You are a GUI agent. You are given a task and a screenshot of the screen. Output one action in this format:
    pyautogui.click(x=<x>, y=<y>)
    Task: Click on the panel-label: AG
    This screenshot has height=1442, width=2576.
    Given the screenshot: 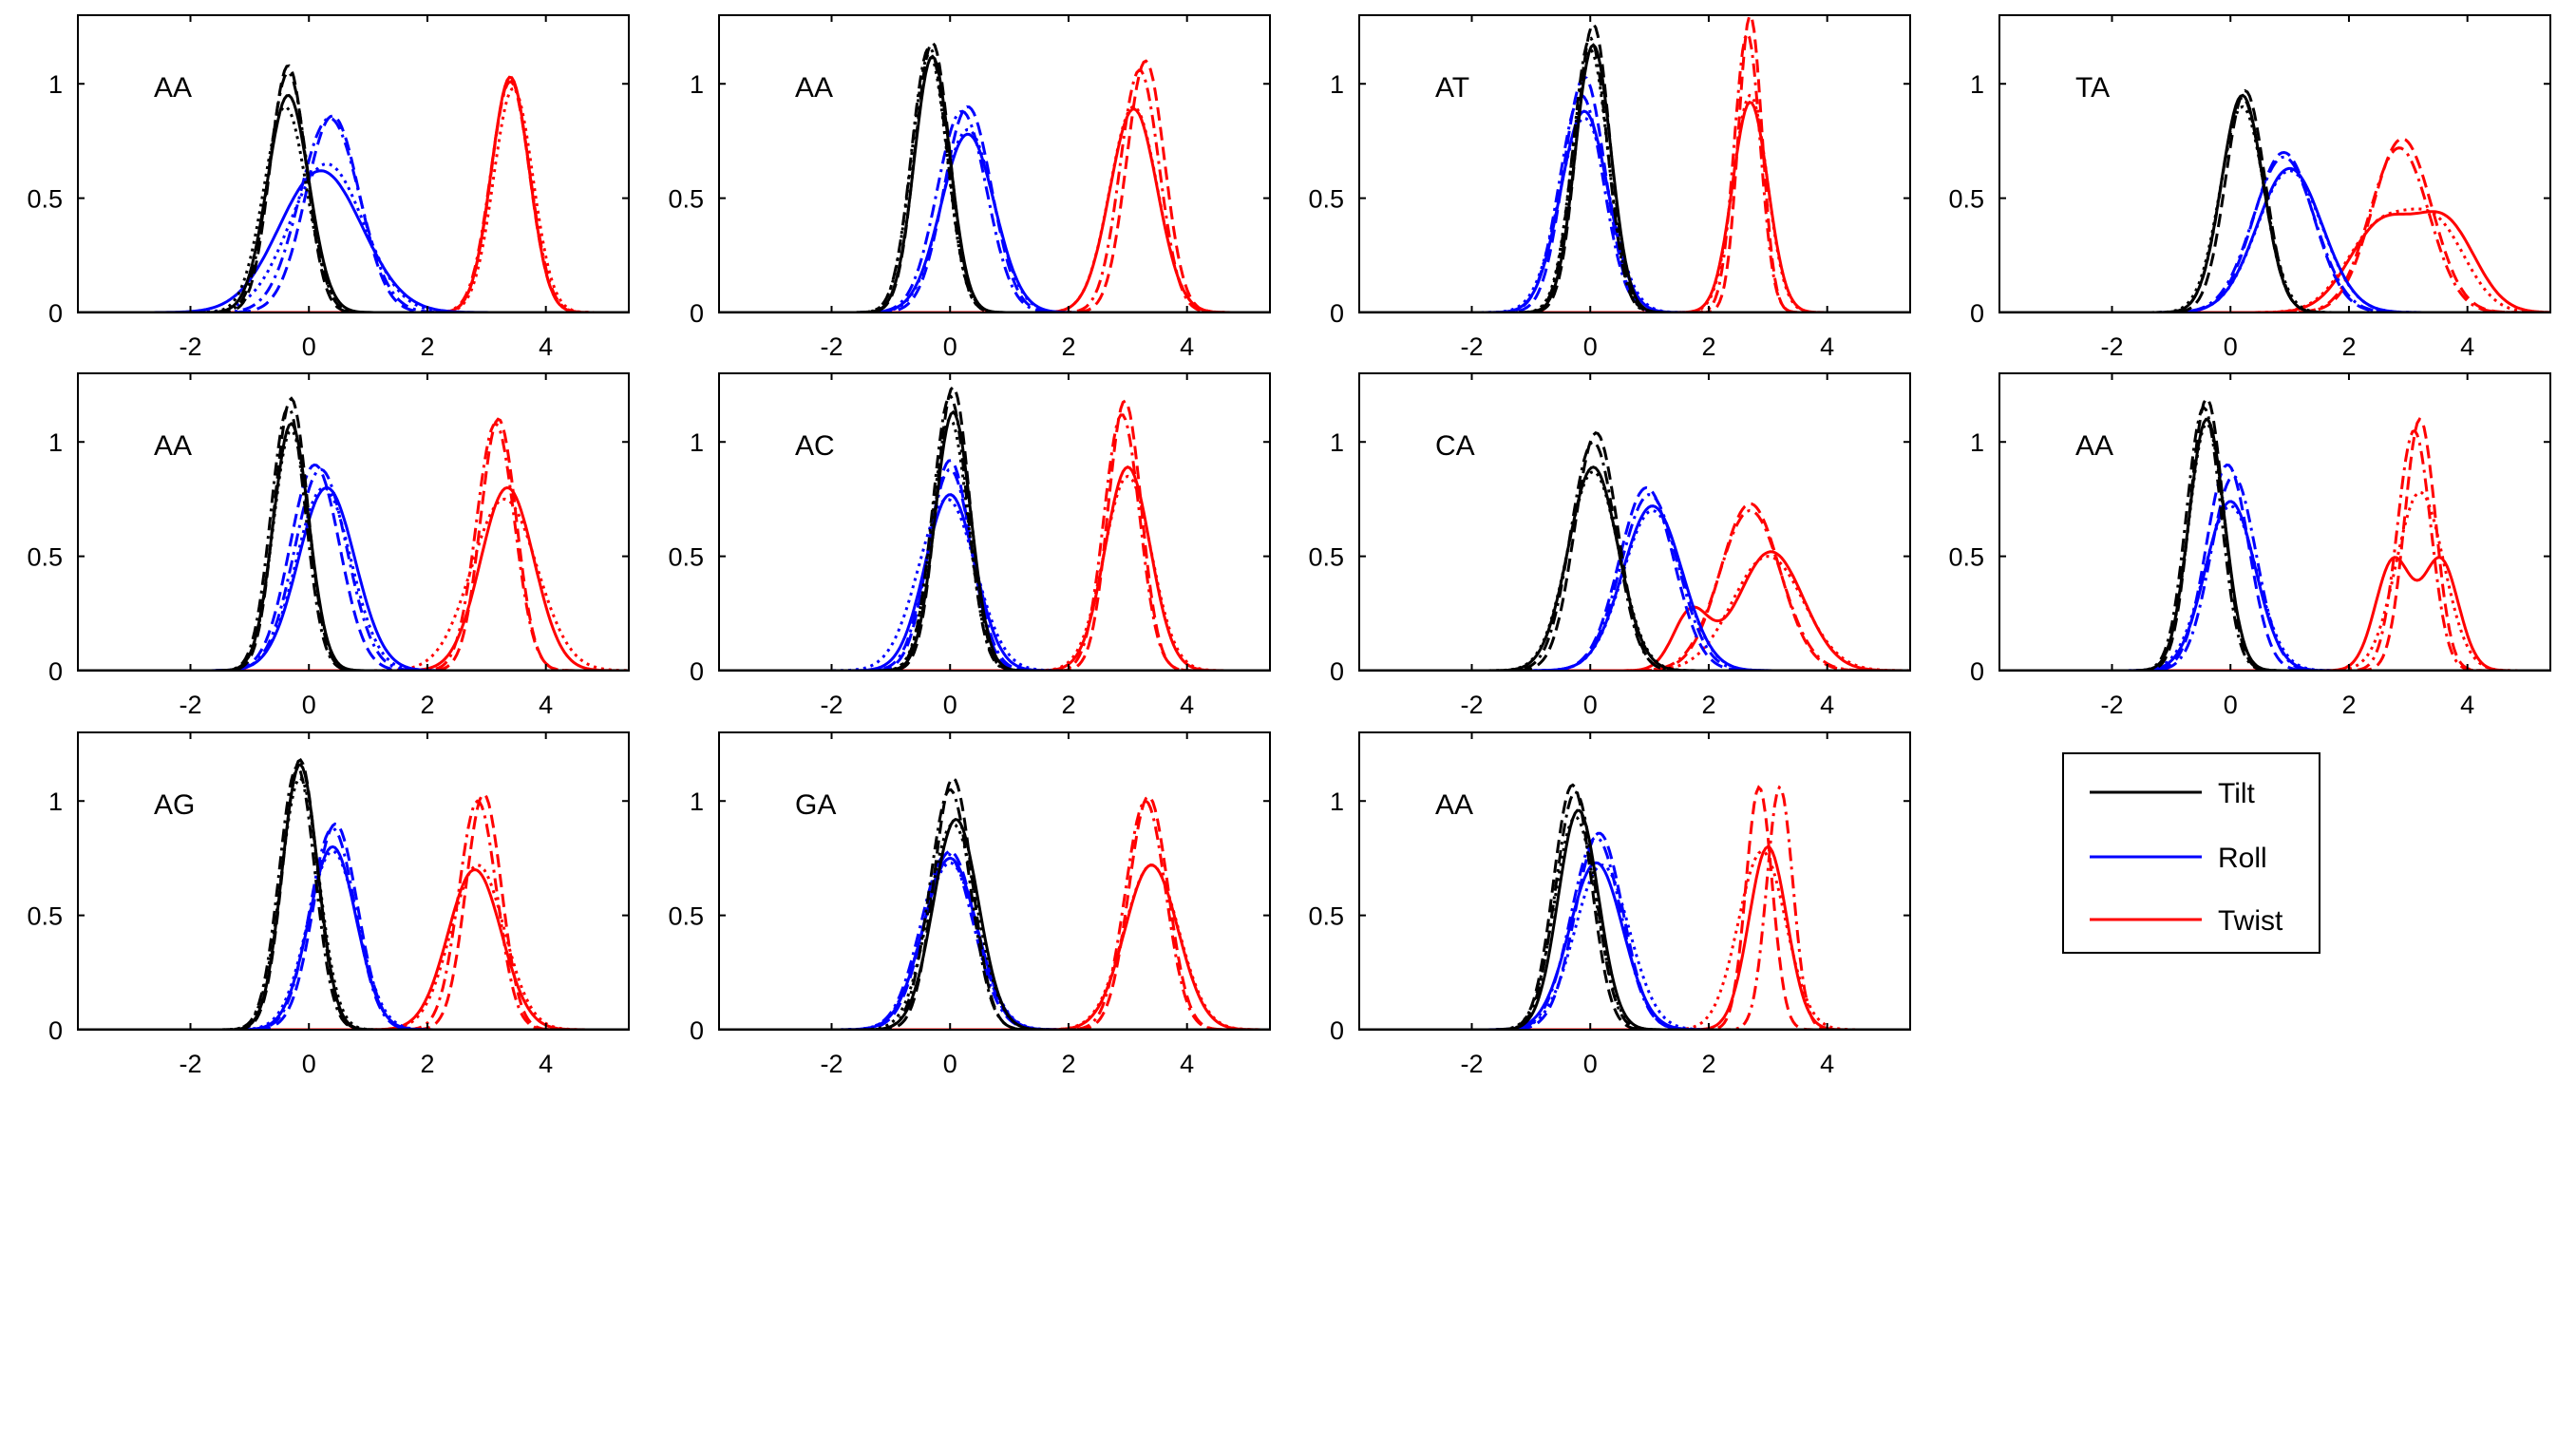 What is the action you would take?
    pyautogui.click(x=174, y=805)
    